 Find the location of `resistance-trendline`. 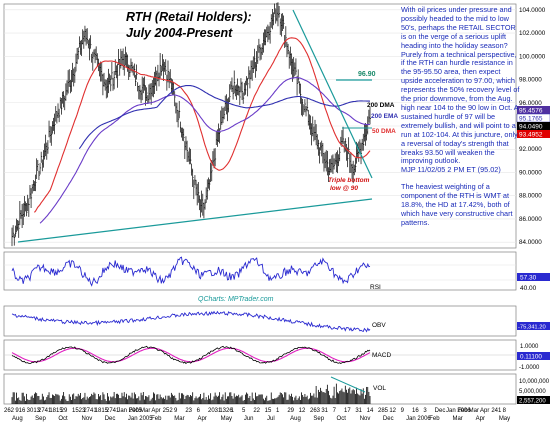

resistance-trendline is located at coordinates (332, 94).